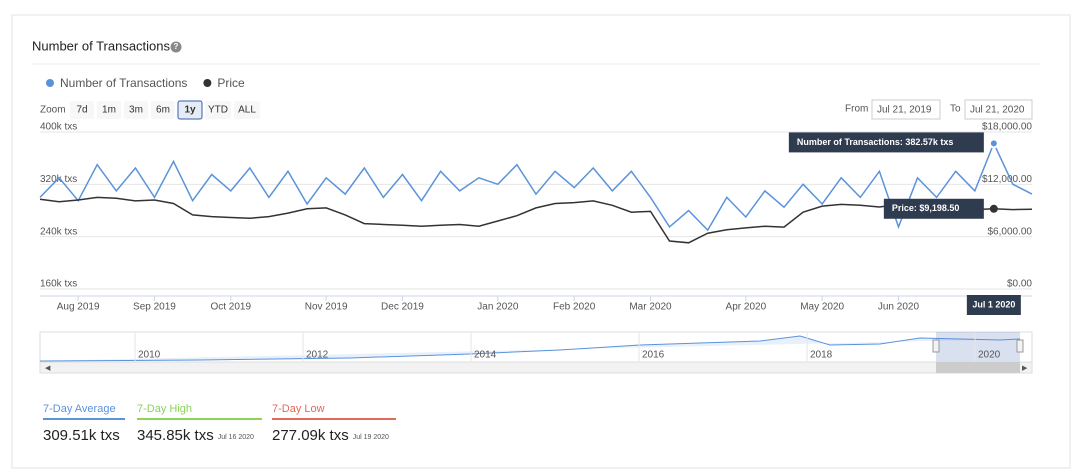 The height and width of the screenshot is (473, 1080). What do you see at coordinates (536, 367) in the screenshot?
I see `scrollbar` at bounding box center [536, 367].